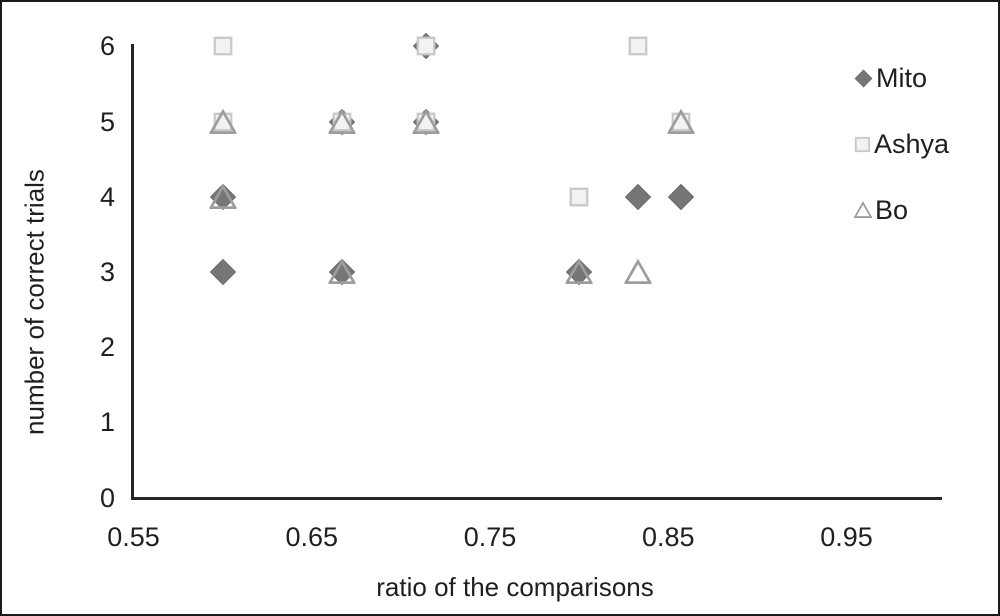 The width and height of the screenshot is (1000, 616). Describe the element at coordinates (892, 209) in the screenshot. I see `legend-label: Bo` at that location.